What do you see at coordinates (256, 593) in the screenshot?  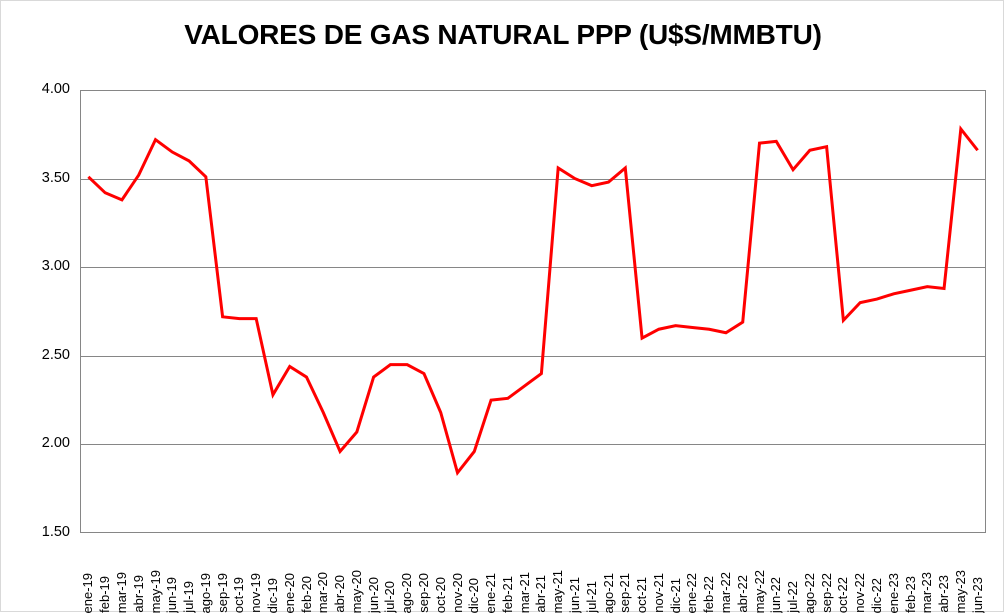 I see `x-axis-tick-label: nov-19` at bounding box center [256, 593].